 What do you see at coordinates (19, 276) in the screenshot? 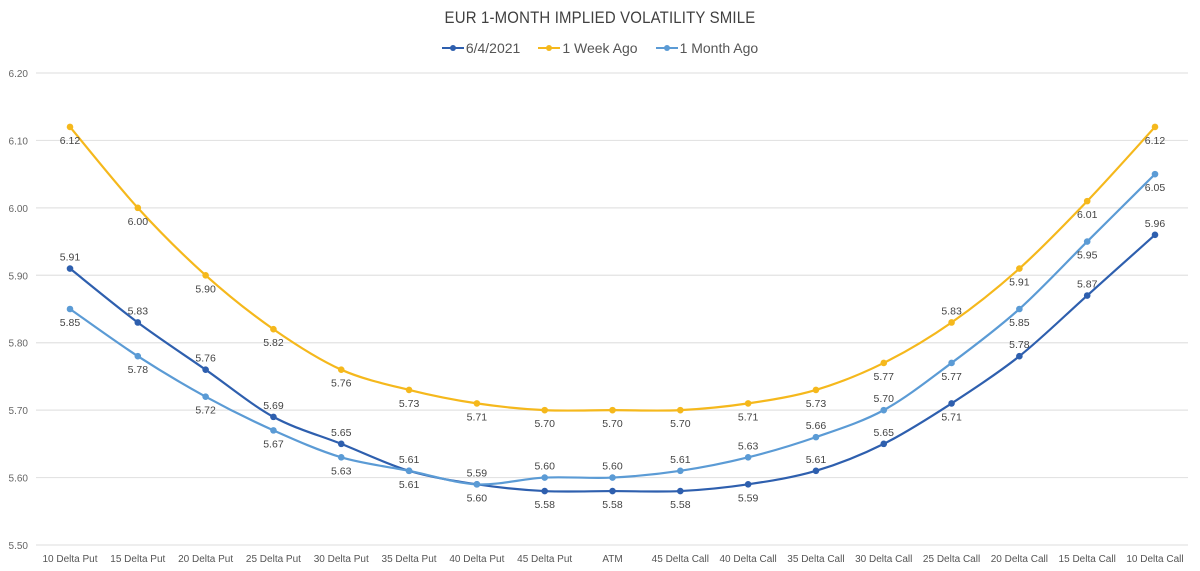
I see `y-tick-label: 5.90` at bounding box center [19, 276].